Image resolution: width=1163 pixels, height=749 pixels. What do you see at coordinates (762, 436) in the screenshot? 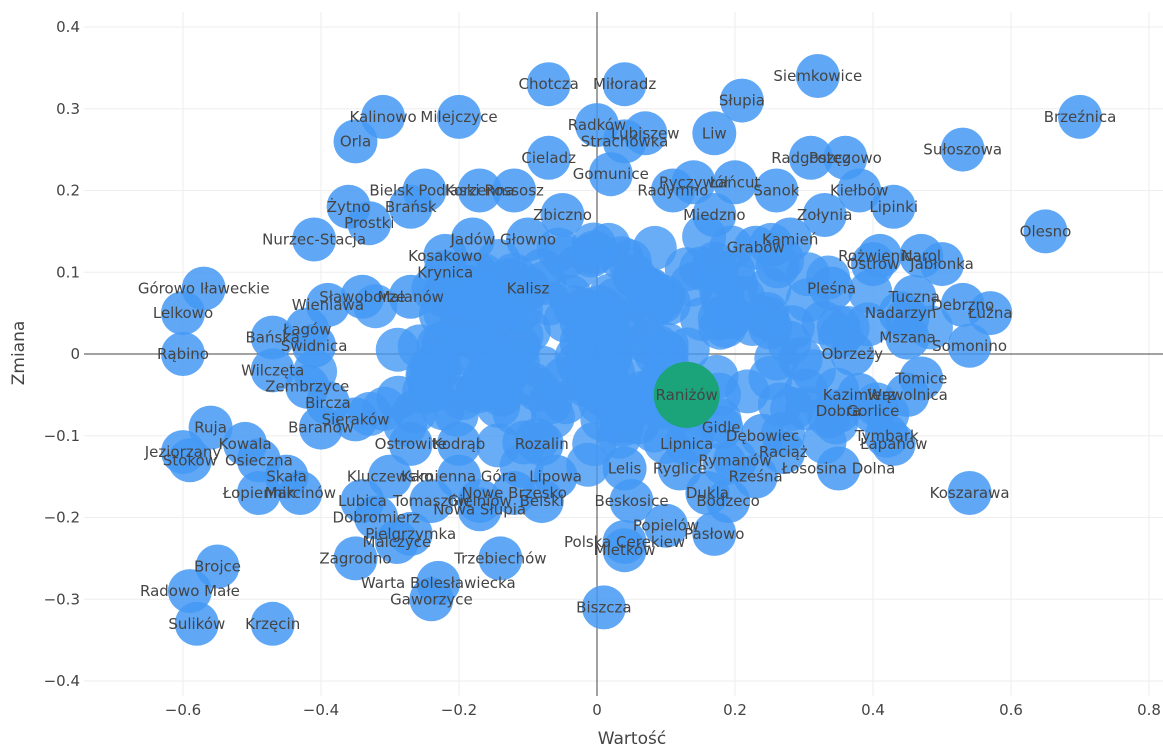
I see `point-label: Dębowiec` at bounding box center [762, 436].